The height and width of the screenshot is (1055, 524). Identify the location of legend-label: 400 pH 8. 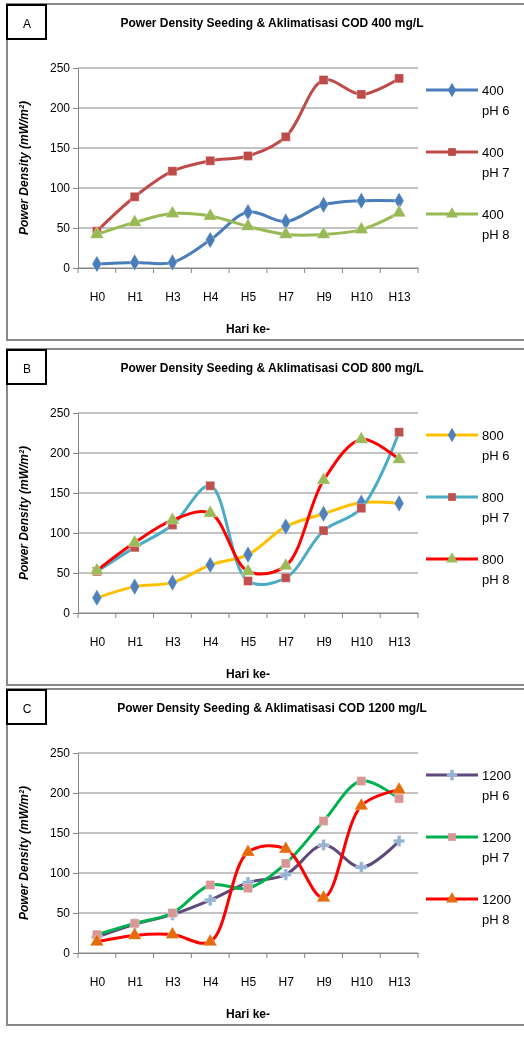
(496, 224).